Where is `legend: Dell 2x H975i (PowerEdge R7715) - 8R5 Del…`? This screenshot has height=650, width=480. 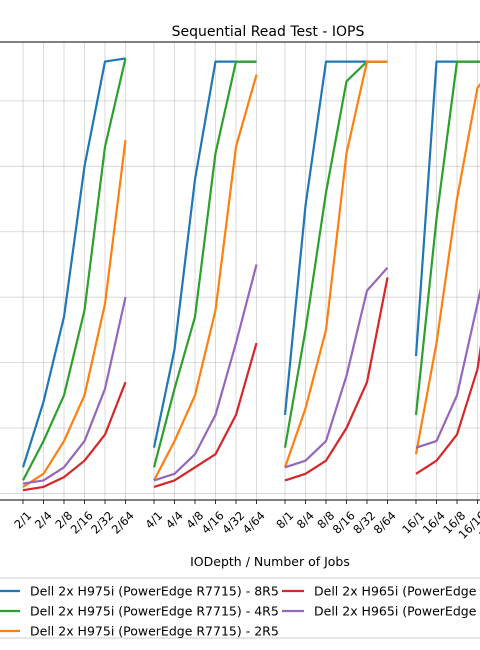
legend: Dell 2x H975i (PowerEdge R7715) - 8R5 Del… is located at coordinates (240, 608).